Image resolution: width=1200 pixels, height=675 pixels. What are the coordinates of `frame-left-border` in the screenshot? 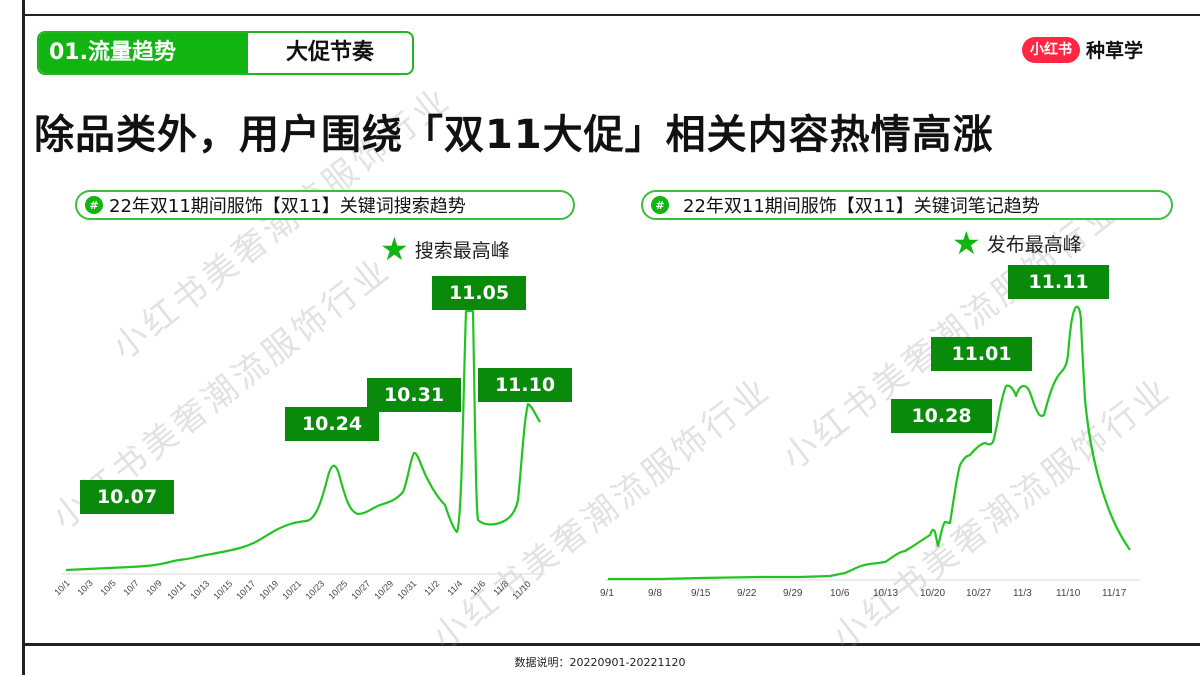 It's located at (23, 337).